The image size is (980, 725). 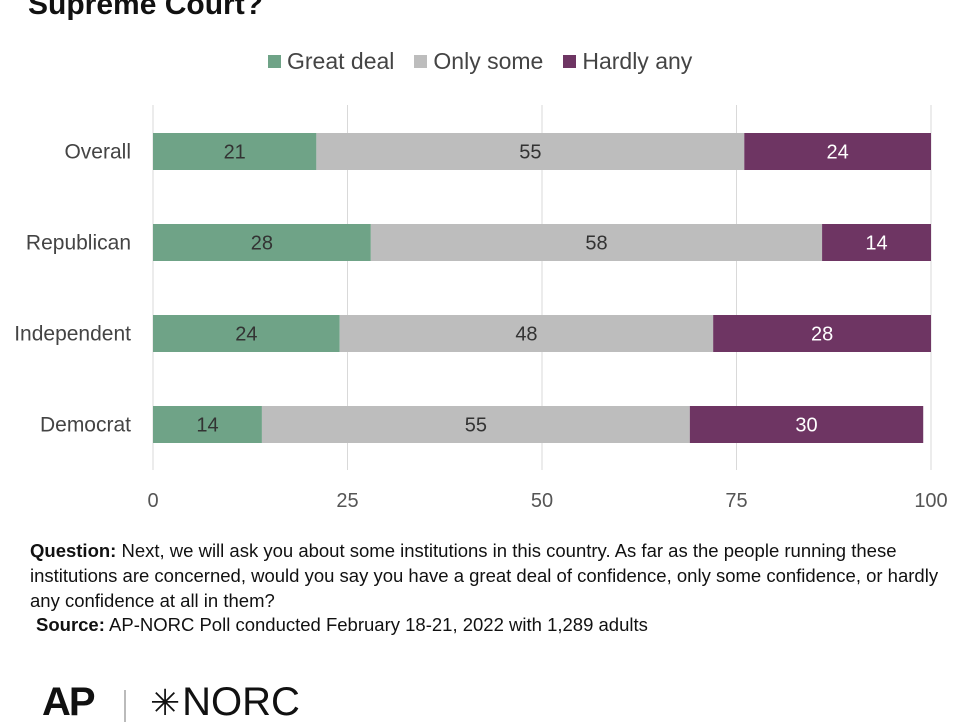 I want to click on x-tick-label: 0, so click(x=152, y=501).